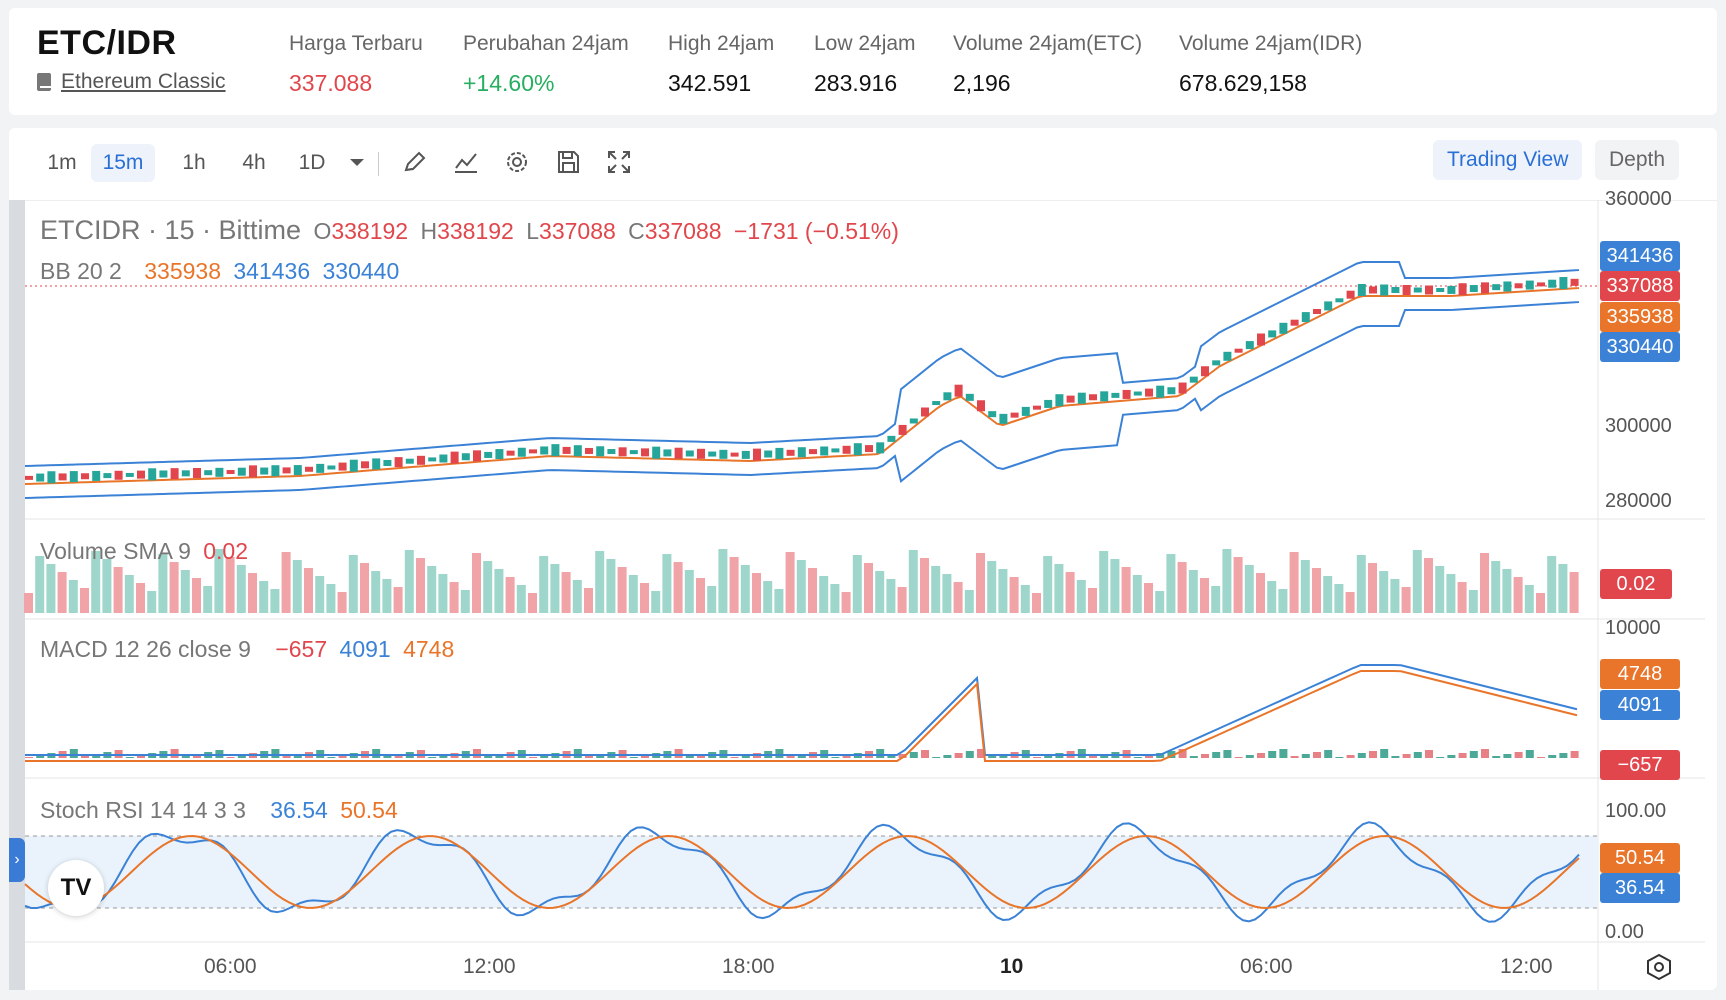  I want to click on tag-stoch-d: 50.54, so click(1640, 858).